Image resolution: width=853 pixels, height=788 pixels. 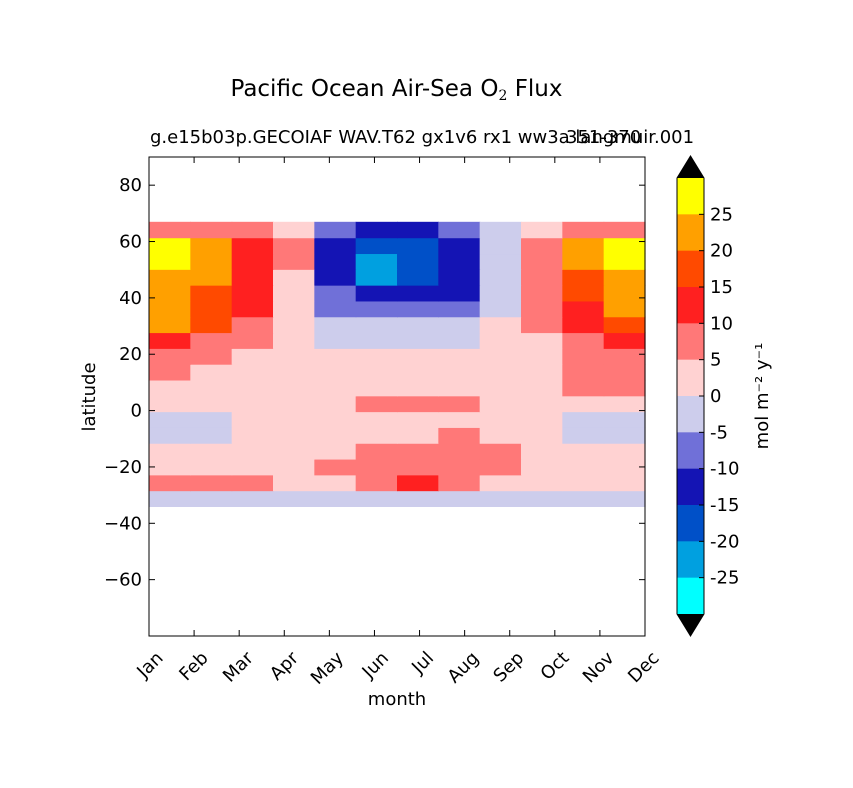 I want to click on colorbar-tick-label: -5, so click(x=719, y=432).